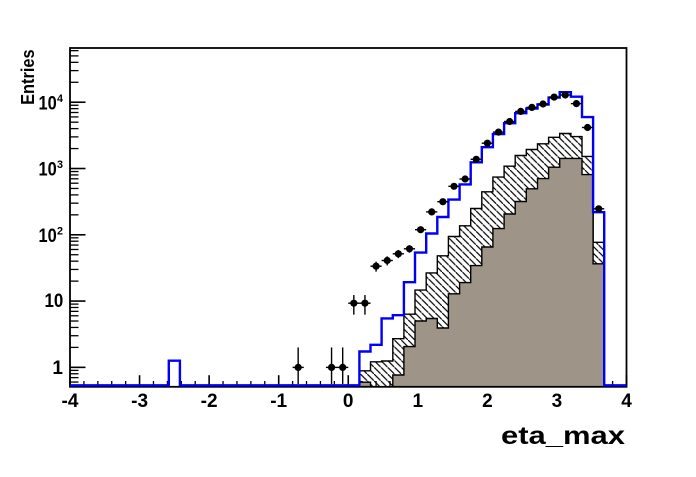 Image resolution: width=696 pixels, height=477 pixels. What do you see at coordinates (348, 401) in the screenshot?
I see `svg-text: 0` at bounding box center [348, 401].